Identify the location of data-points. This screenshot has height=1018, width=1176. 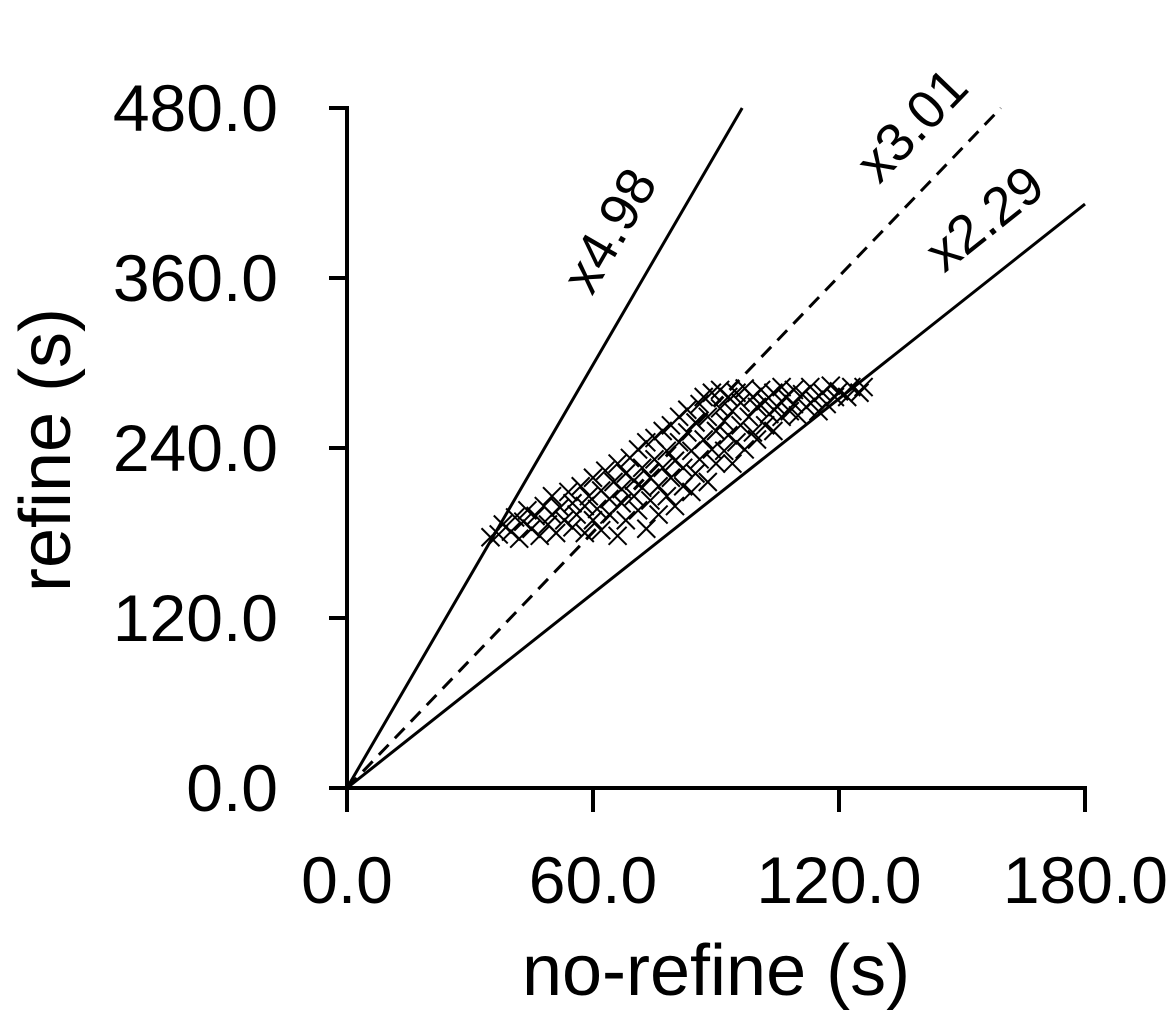
(677, 462).